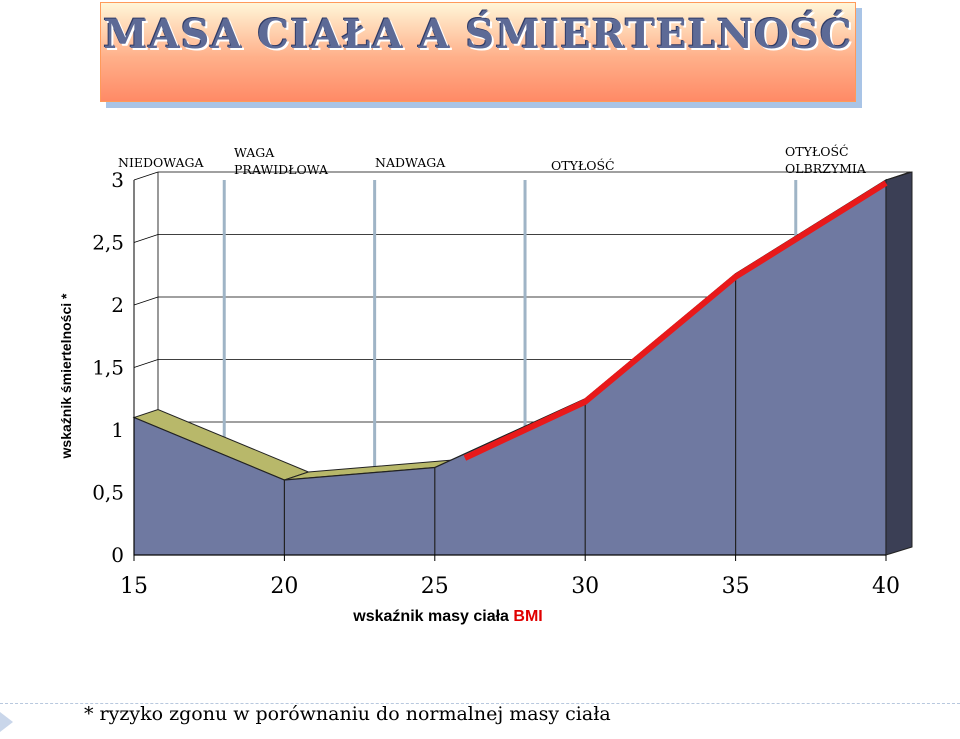  I want to click on y-tick-label: 1, so click(117, 430).